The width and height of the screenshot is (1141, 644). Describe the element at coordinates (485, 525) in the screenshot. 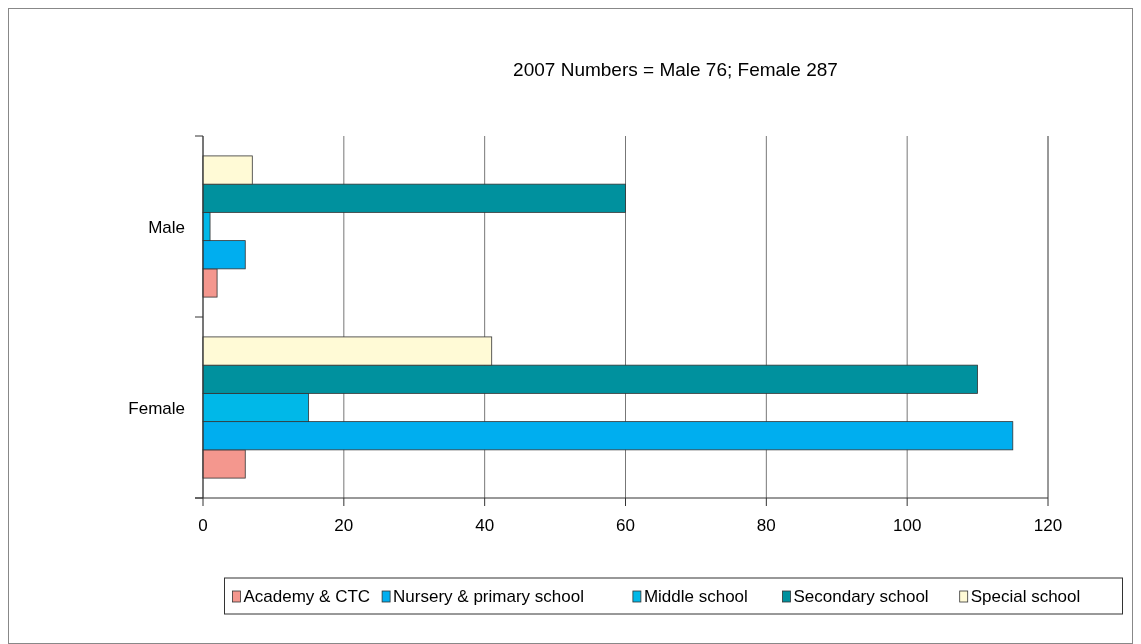

I see `x-tick-label: 40` at that location.